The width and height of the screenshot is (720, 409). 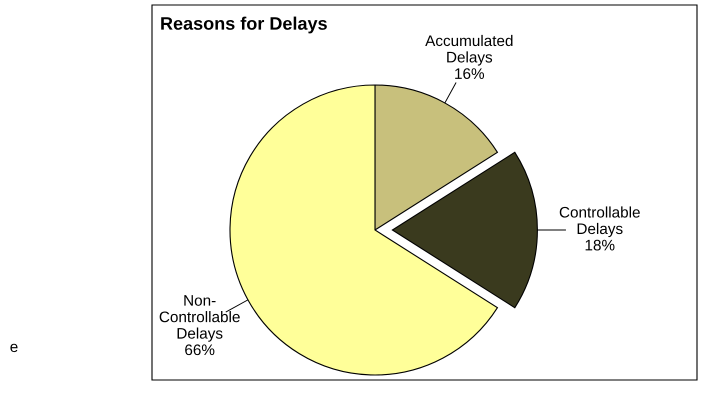 What do you see at coordinates (468, 50) in the screenshot?
I see `slice-label: Accumulated Delays` at bounding box center [468, 50].